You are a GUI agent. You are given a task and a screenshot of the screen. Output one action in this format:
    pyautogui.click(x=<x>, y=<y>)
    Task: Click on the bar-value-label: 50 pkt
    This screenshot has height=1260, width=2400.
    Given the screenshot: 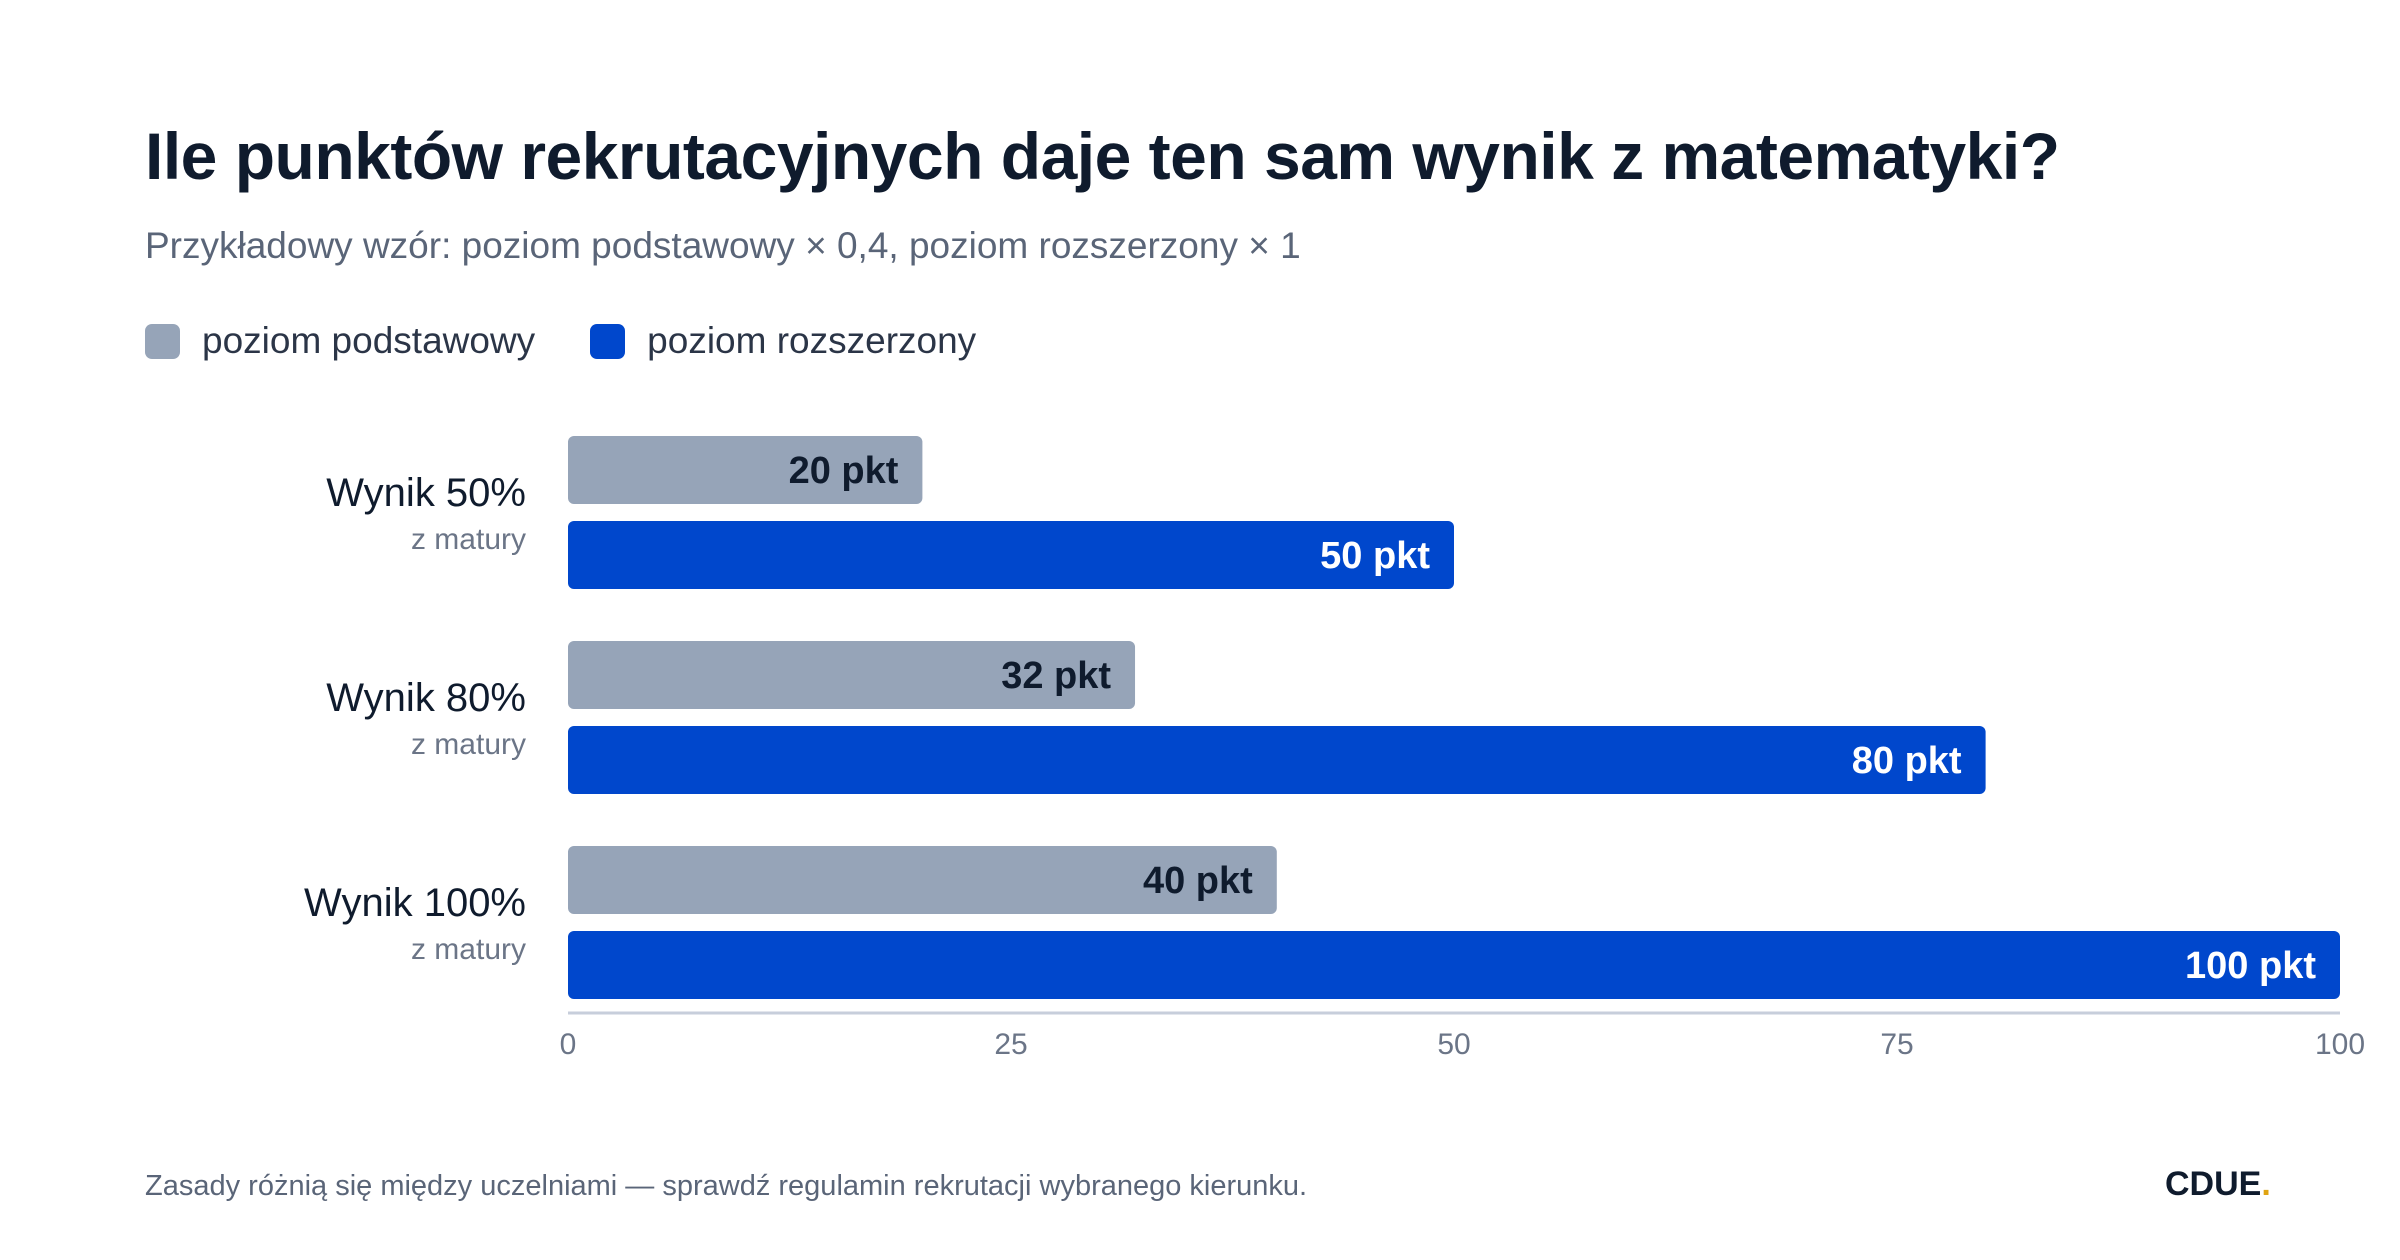 What is the action you would take?
    pyautogui.click(x=1375, y=556)
    